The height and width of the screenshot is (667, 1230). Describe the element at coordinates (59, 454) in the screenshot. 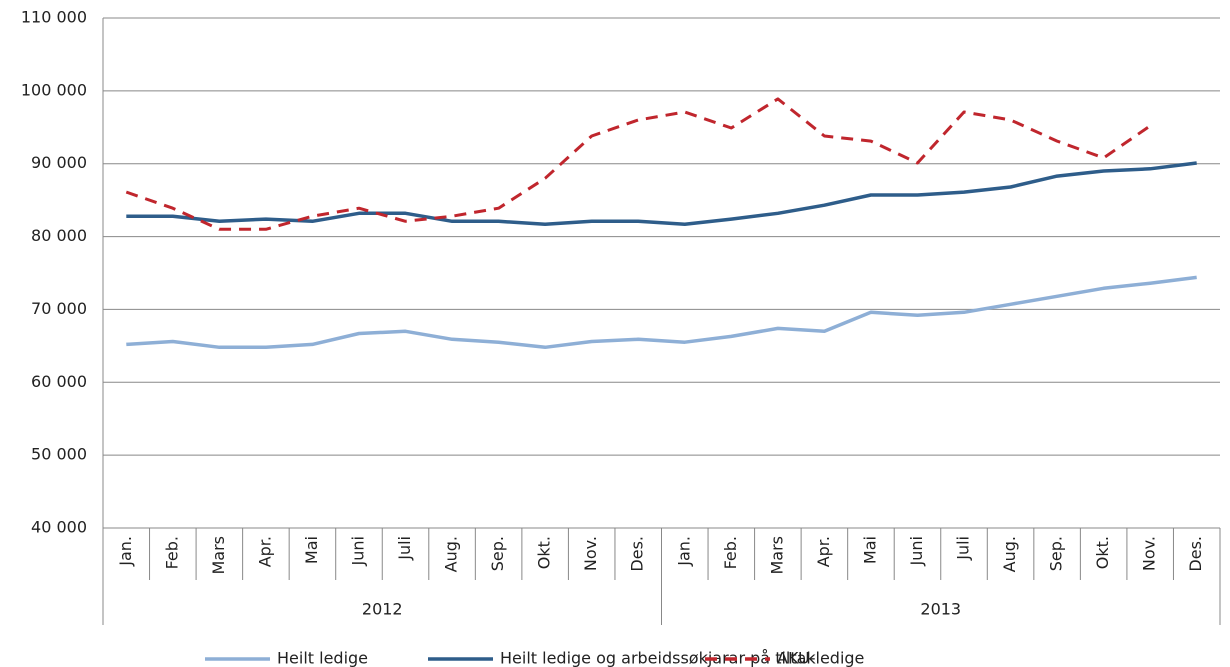

I see `y-tick-label: 50 000` at that location.